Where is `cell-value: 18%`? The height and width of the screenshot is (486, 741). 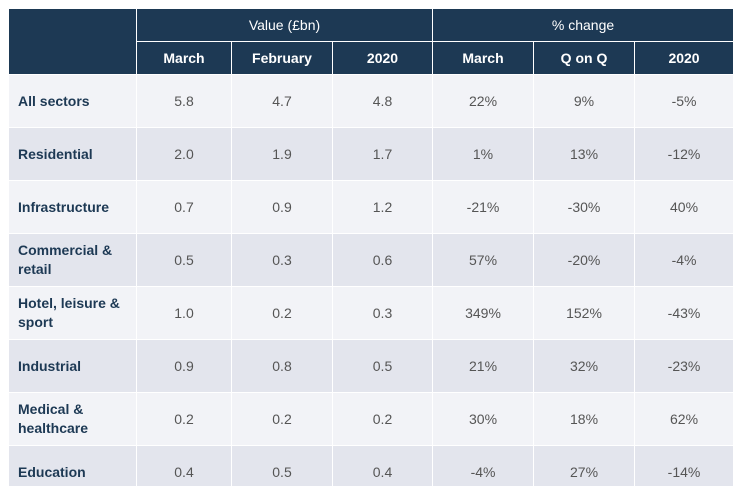
cell-value: 18% is located at coordinates (584, 419).